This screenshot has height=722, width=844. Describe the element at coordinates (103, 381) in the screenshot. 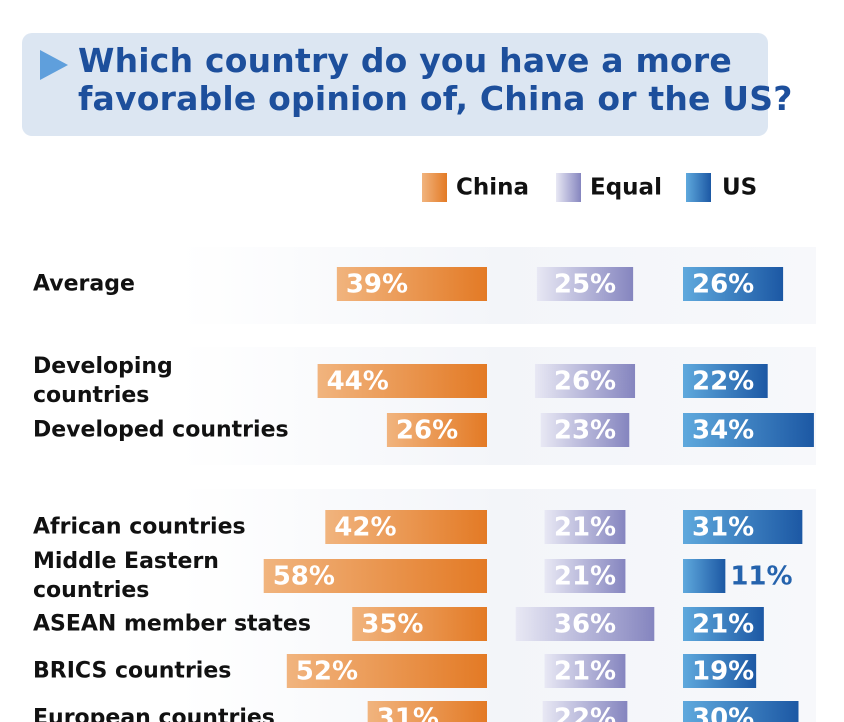

I see `category-label: Developing countries` at that location.